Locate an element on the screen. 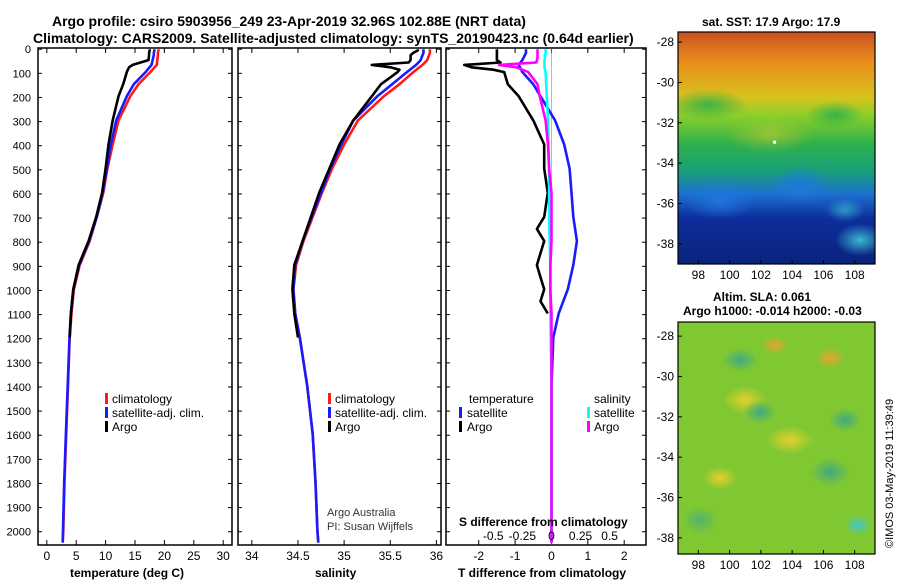  sst-map is located at coordinates (776, 148).